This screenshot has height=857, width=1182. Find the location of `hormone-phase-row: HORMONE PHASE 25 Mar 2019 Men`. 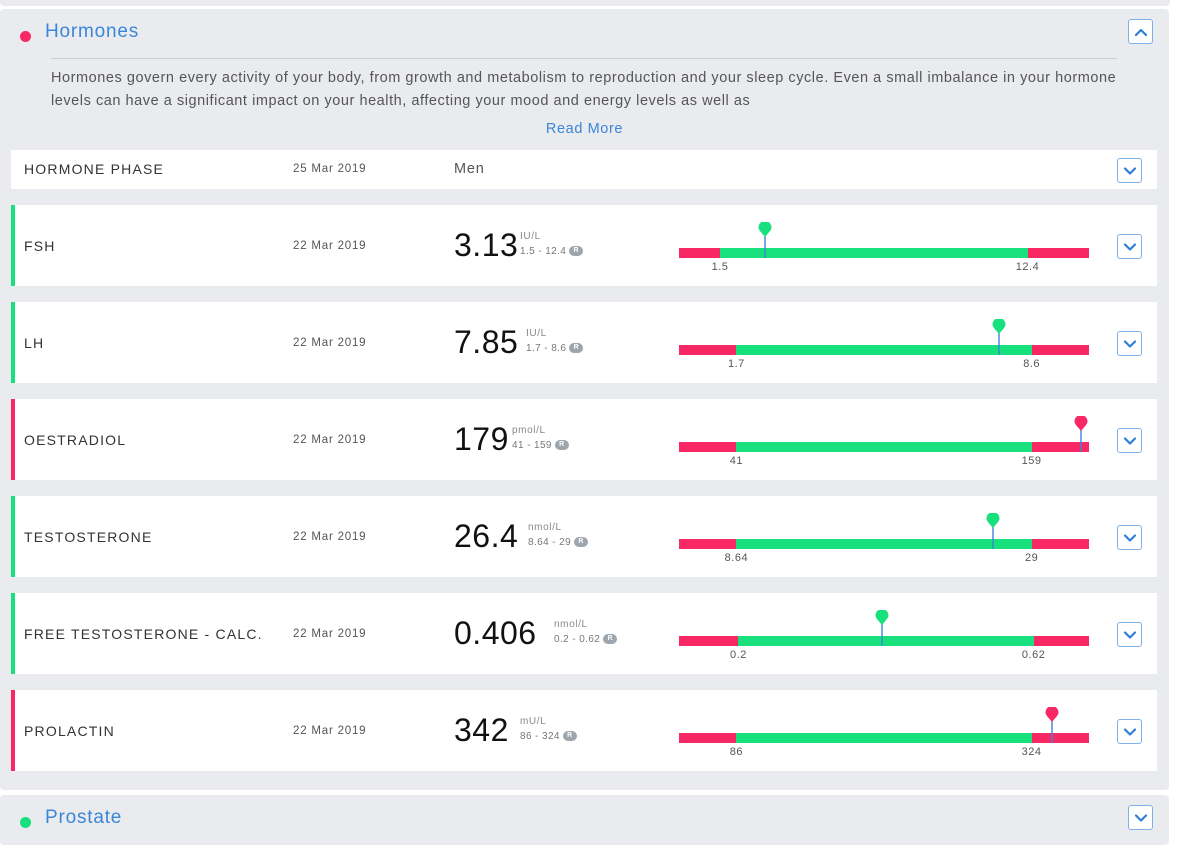

hormone-phase-row: HORMONE PHASE 25 Mar 2019 Men is located at coordinates (584, 169).